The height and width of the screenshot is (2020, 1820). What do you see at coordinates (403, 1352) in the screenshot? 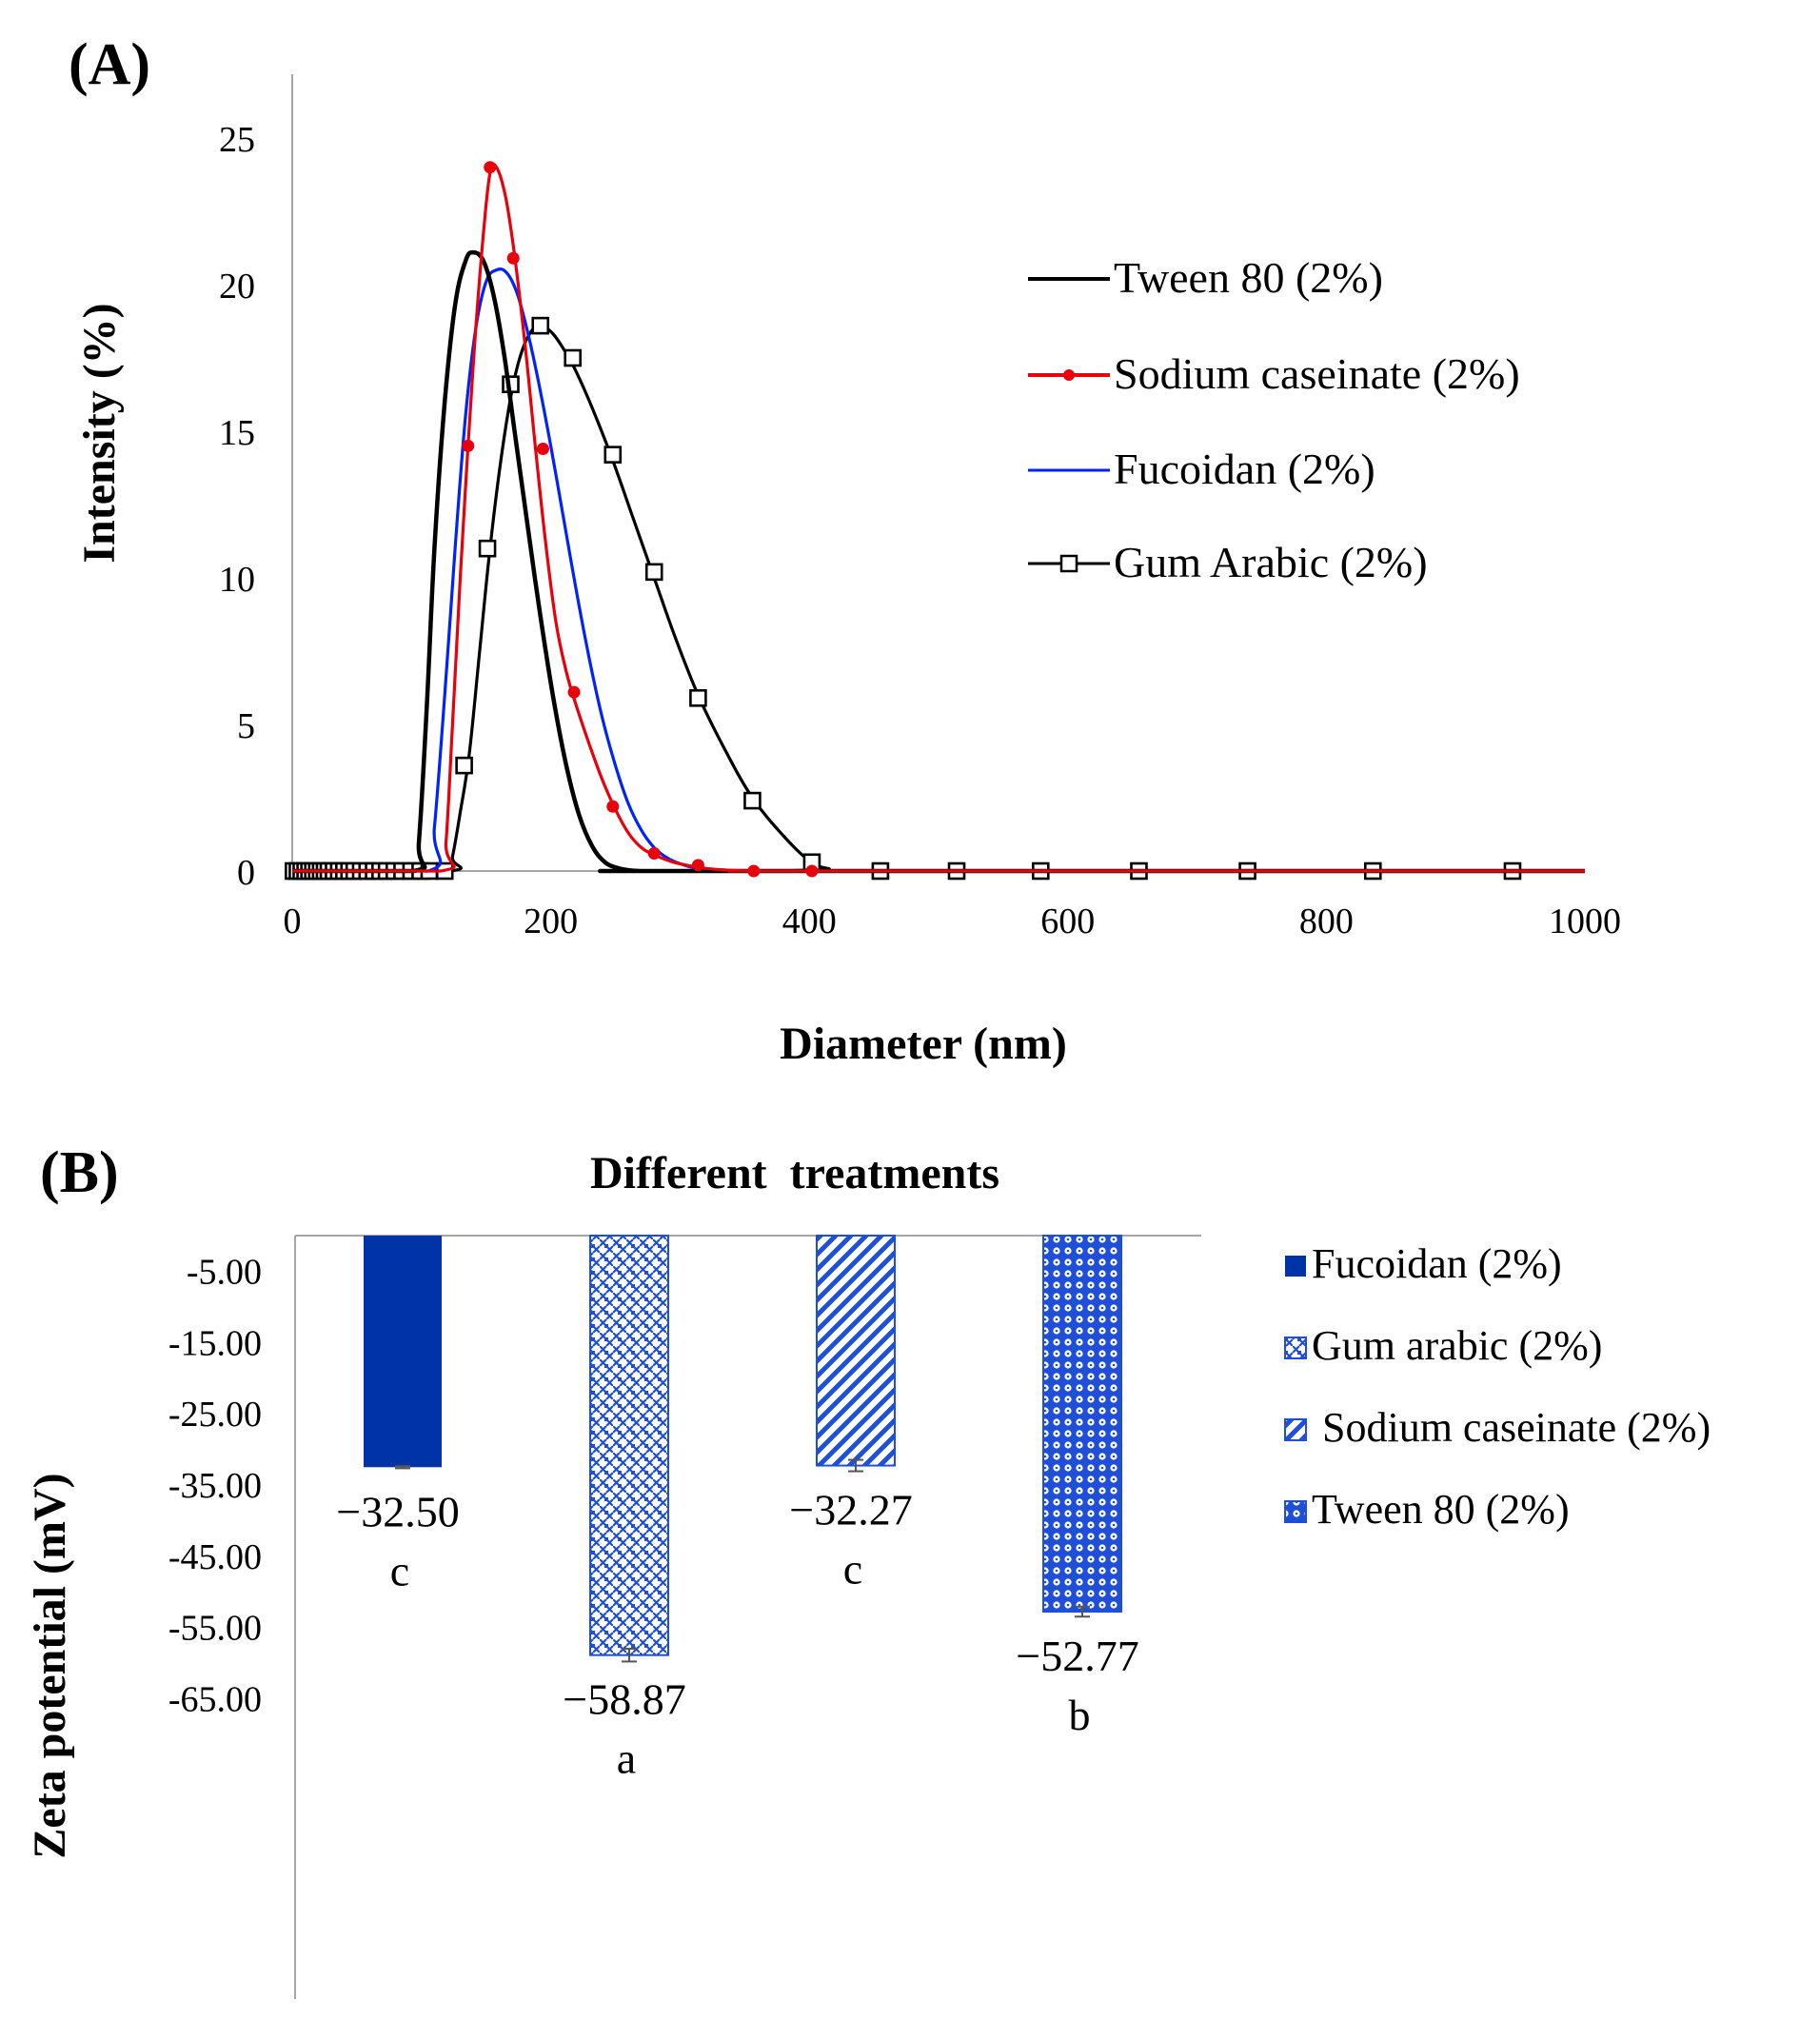
I see `bar-fucoidan` at bounding box center [403, 1352].